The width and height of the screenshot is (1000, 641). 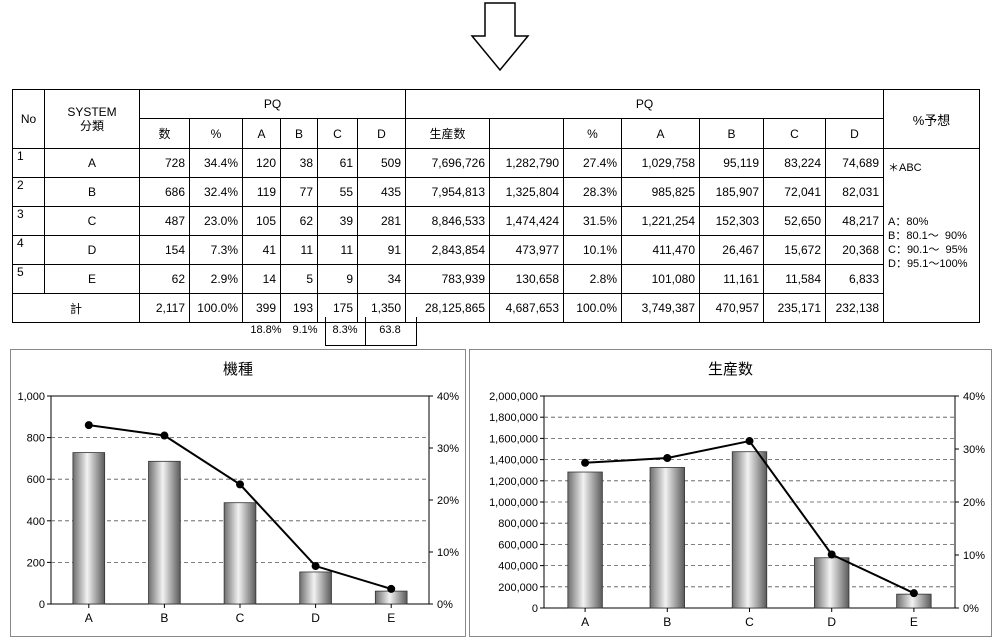 I want to click on y-tick-label: 400,000, so click(x=518, y=567).